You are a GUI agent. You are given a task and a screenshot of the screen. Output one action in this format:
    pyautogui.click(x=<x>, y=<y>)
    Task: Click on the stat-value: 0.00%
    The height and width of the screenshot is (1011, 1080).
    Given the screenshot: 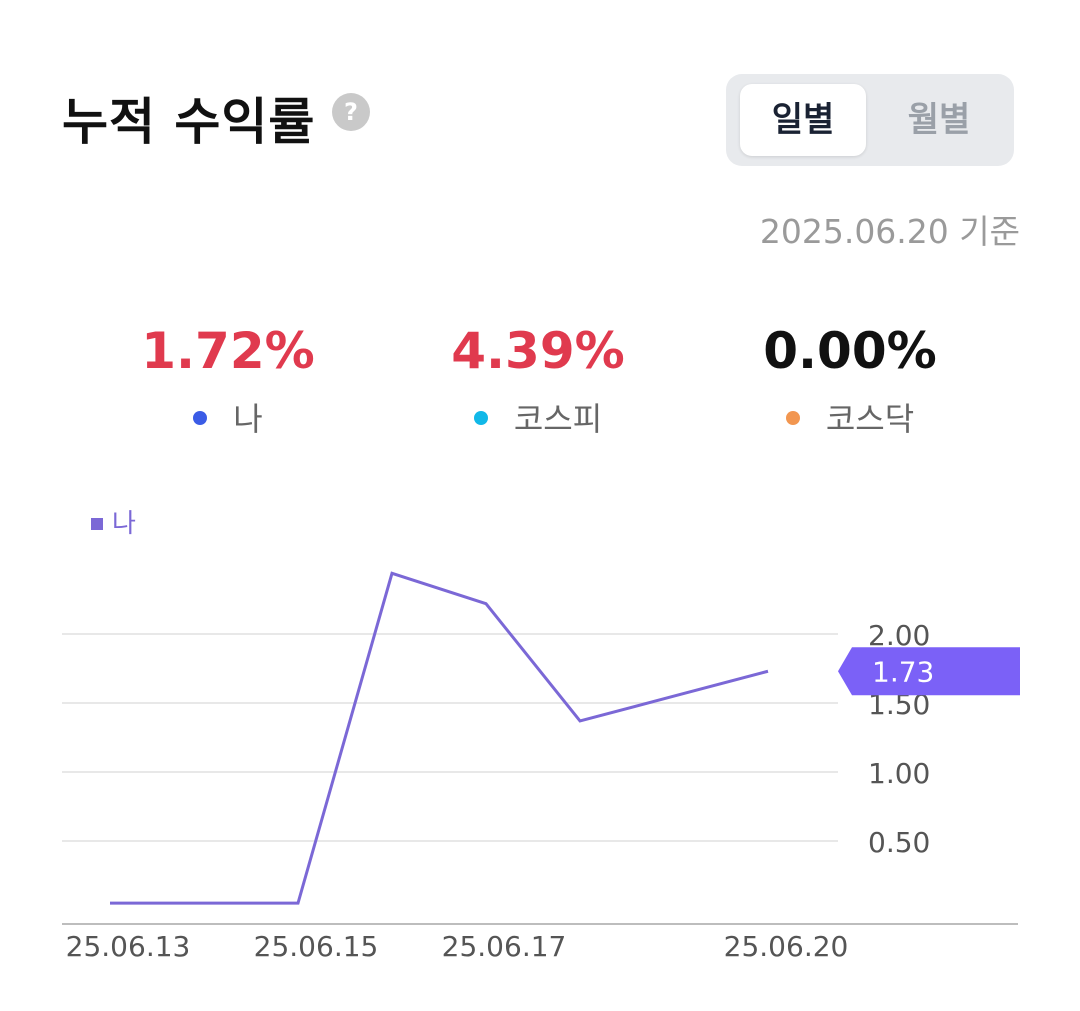 What is the action you would take?
    pyautogui.click(x=850, y=351)
    